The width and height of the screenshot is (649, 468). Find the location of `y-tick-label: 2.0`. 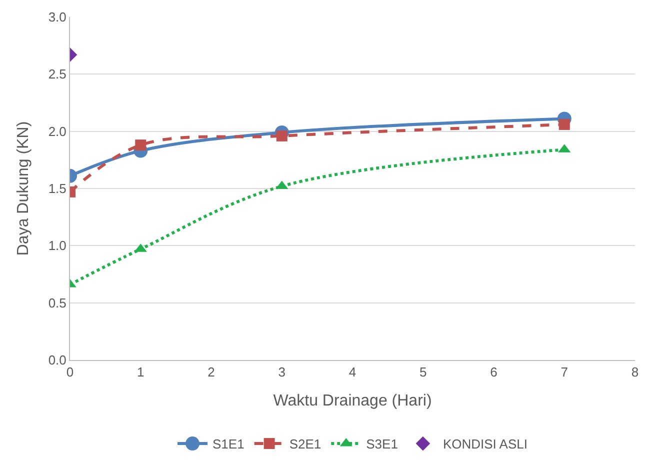

y-tick-label: 2.0 is located at coordinates (57, 131).